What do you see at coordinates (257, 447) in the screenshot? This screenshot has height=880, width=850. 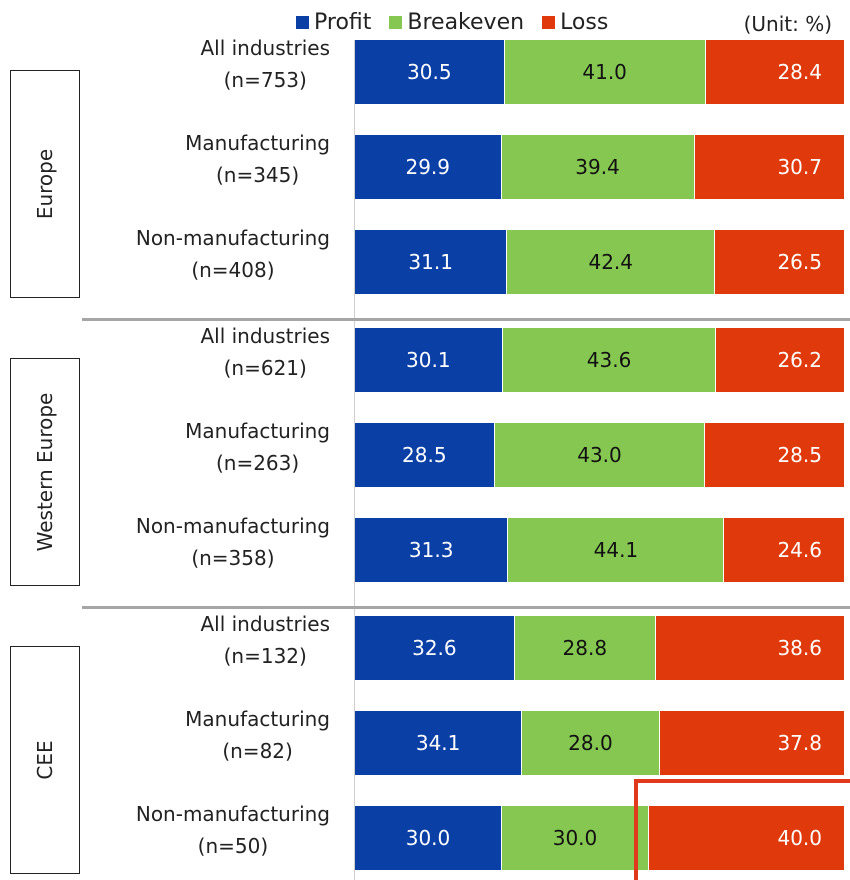 I see `row-label-western-europe-manufacturing: Manufacturing (n=263)` at bounding box center [257, 447].